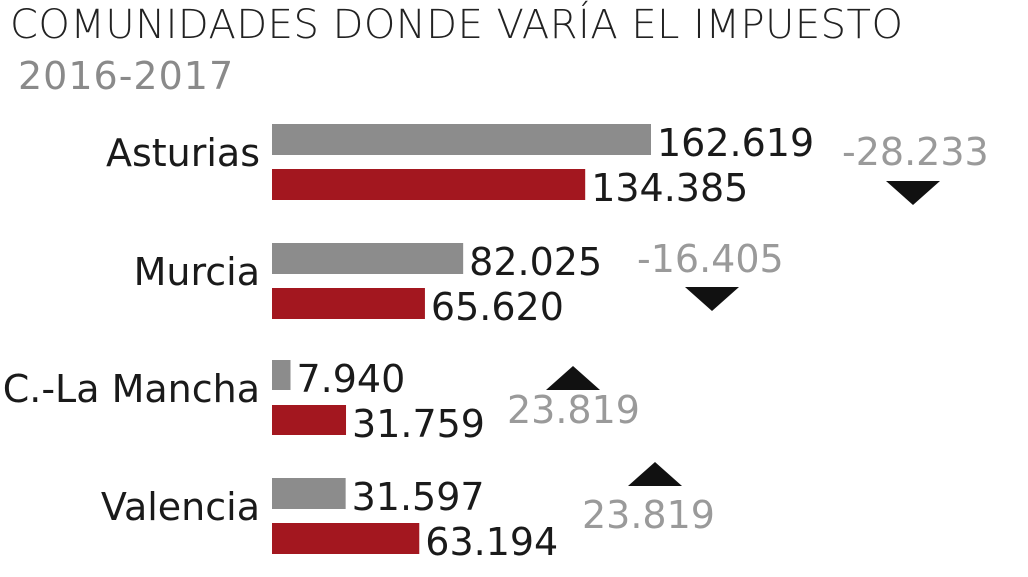  Describe the element at coordinates (669, 188) in the screenshot. I see `value-label: 134.385` at that location.